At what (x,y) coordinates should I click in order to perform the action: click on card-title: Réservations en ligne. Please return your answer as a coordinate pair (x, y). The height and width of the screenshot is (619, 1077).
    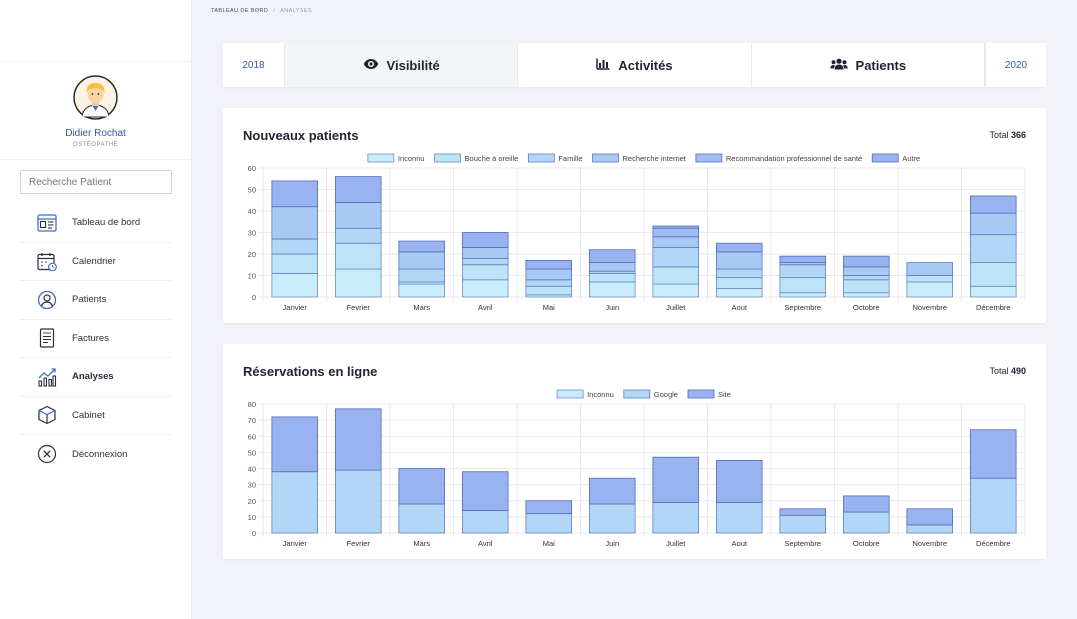
    Looking at the image, I should click on (310, 371).